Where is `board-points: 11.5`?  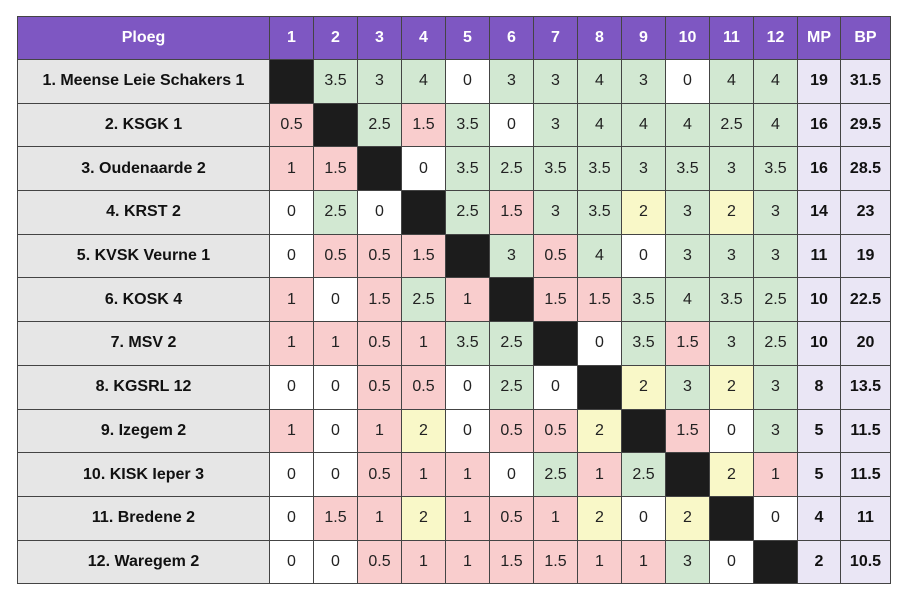
board-points: 11.5 is located at coordinates (865, 474).